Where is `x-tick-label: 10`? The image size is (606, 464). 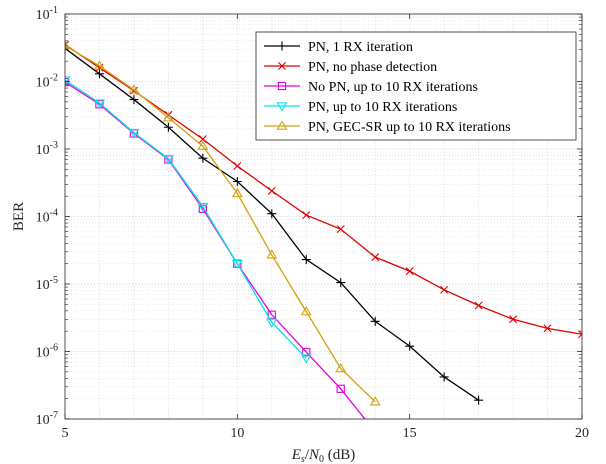 x-tick-label: 10 is located at coordinates (237, 433).